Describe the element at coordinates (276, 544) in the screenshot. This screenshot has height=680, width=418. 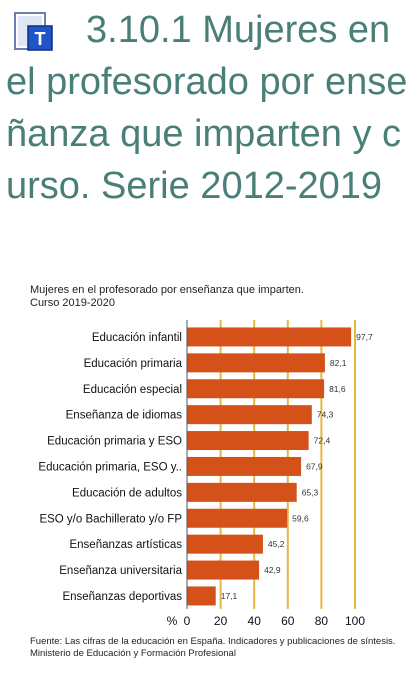
I see `value-label: 45,2` at that location.